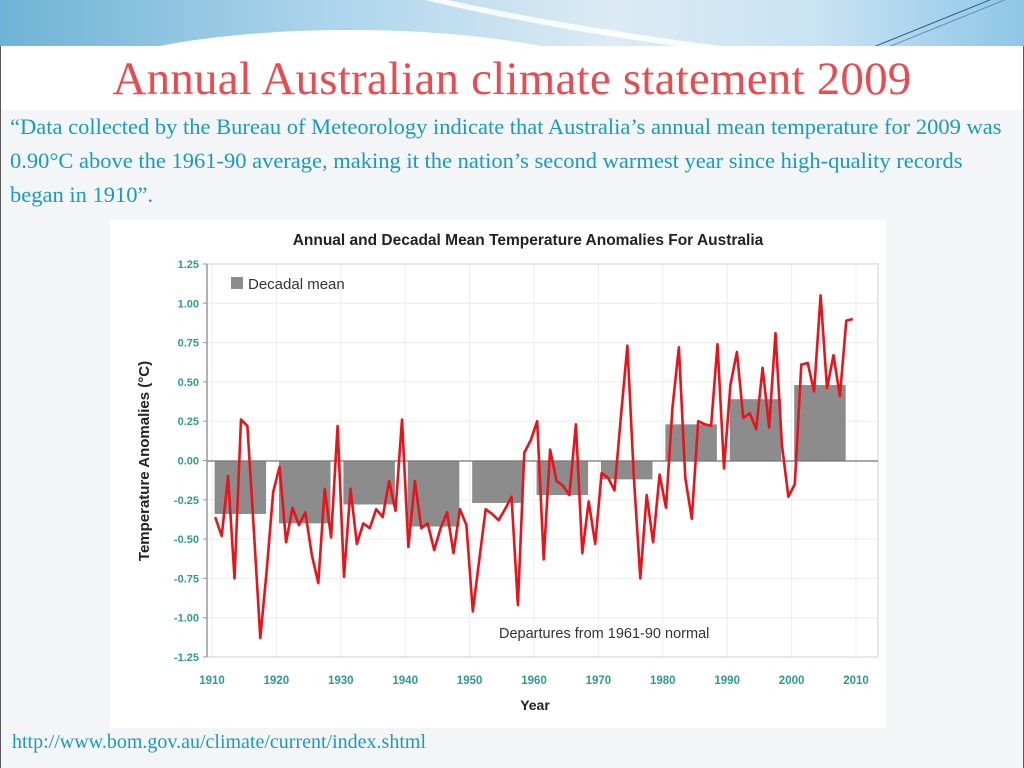  What do you see at coordinates (212, 681) in the screenshot?
I see `x-tick-label: 1910` at bounding box center [212, 681].